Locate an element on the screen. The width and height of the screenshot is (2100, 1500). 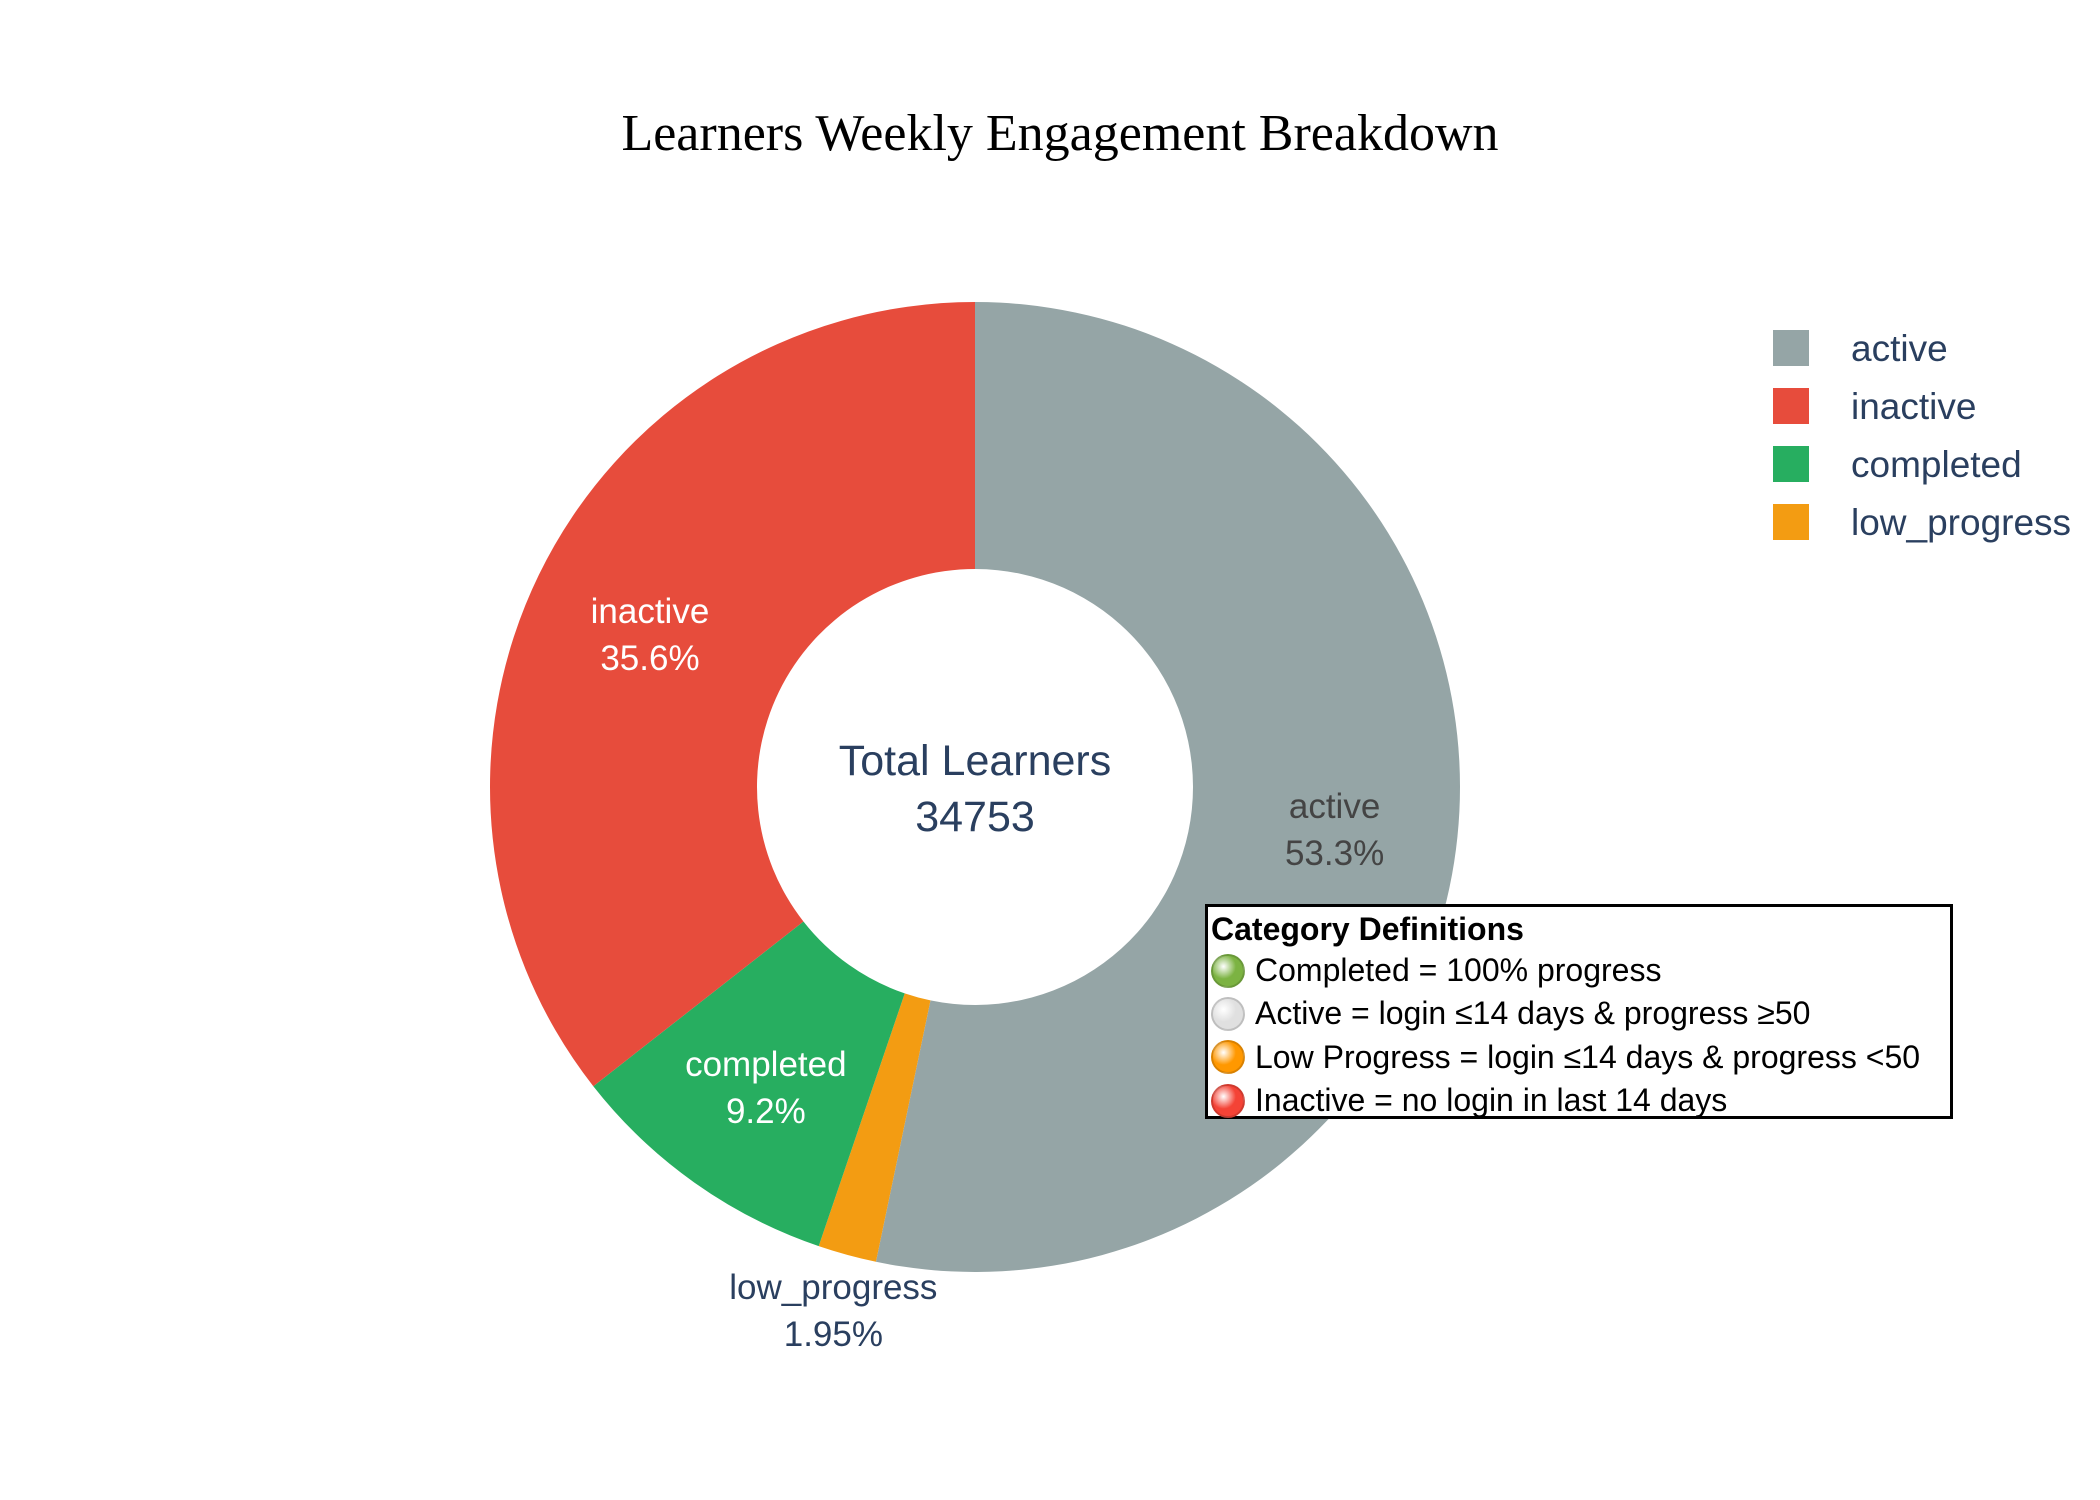
slice-label-percent: 9.2% is located at coordinates (766, 1111).